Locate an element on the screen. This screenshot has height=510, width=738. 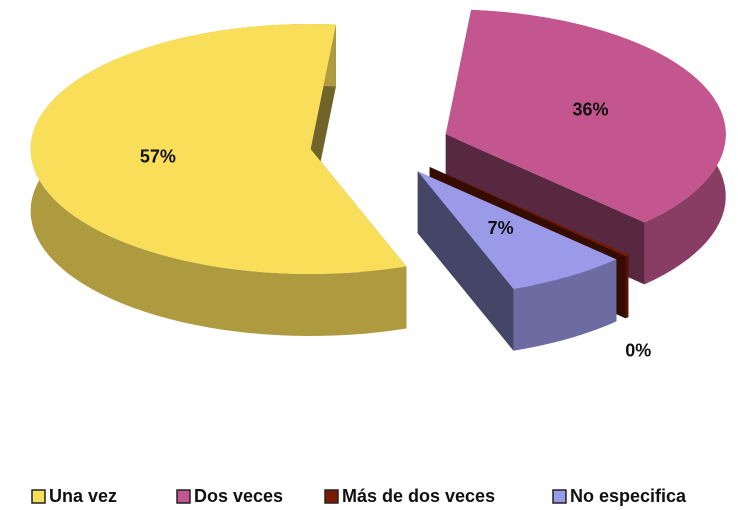
slice is located at coordinates (517, 261).